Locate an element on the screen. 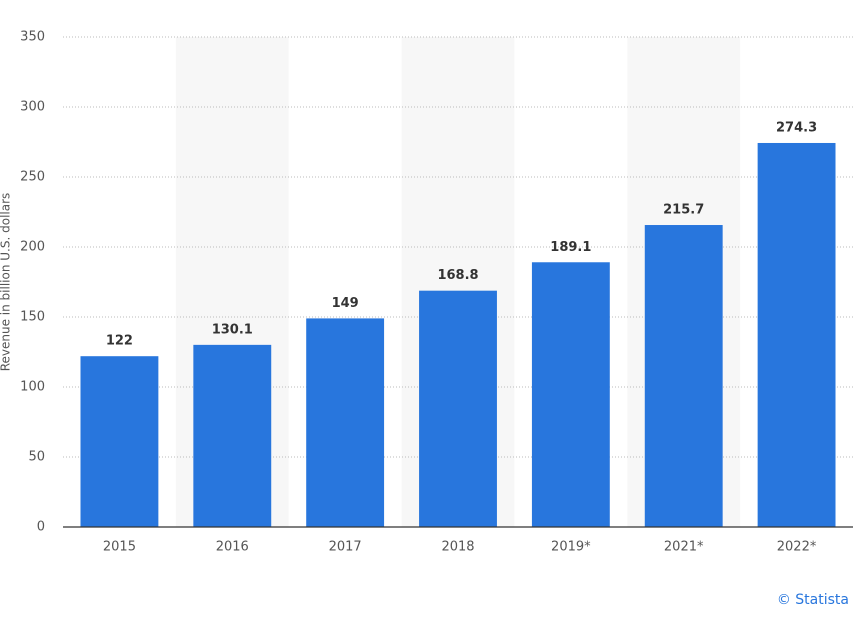  y-tick-label: 50 is located at coordinates (36, 457).